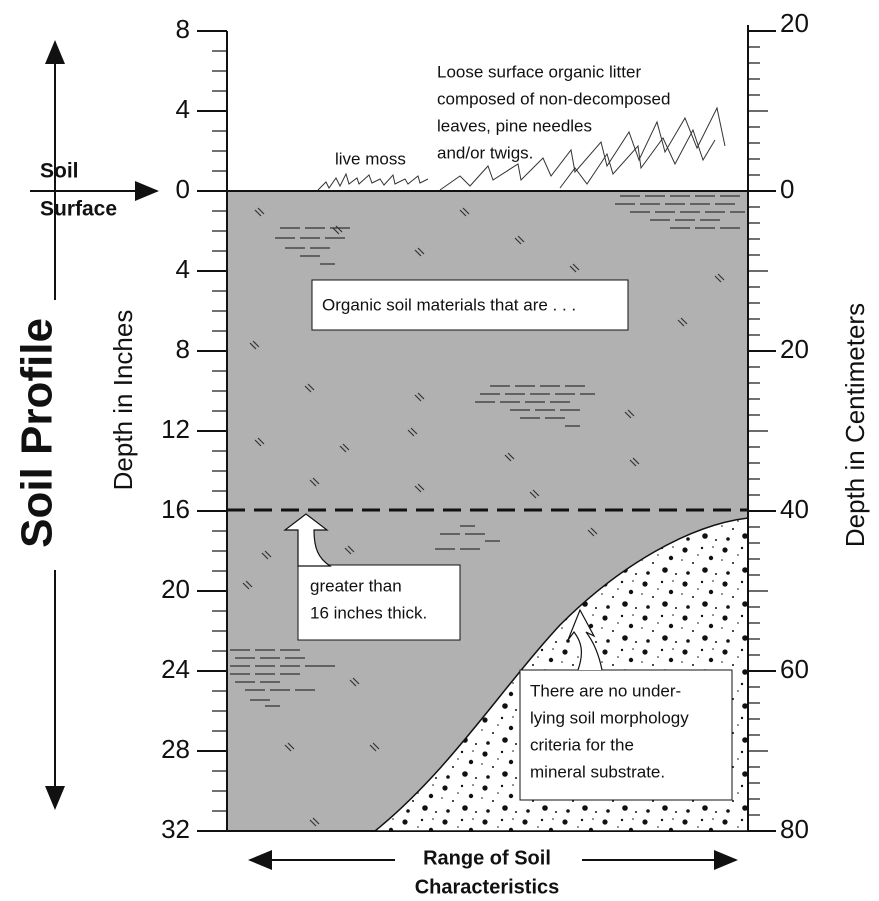  What do you see at coordinates (487, 858) in the screenshot?
I see `range-label: Range of Soil` at bounding box center [487, 858].